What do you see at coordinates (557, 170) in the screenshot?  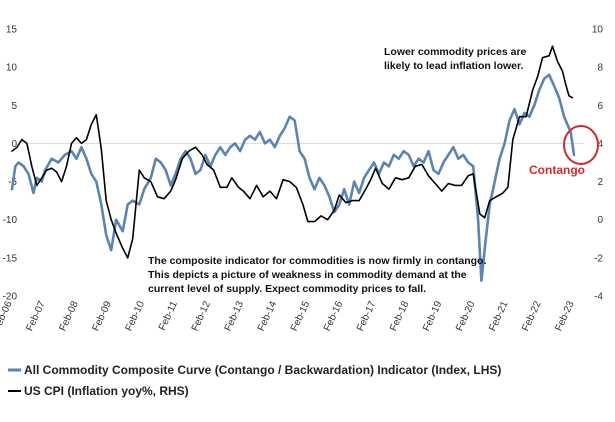 I see `callout-label: Contango` at bounding box center [557, 170].